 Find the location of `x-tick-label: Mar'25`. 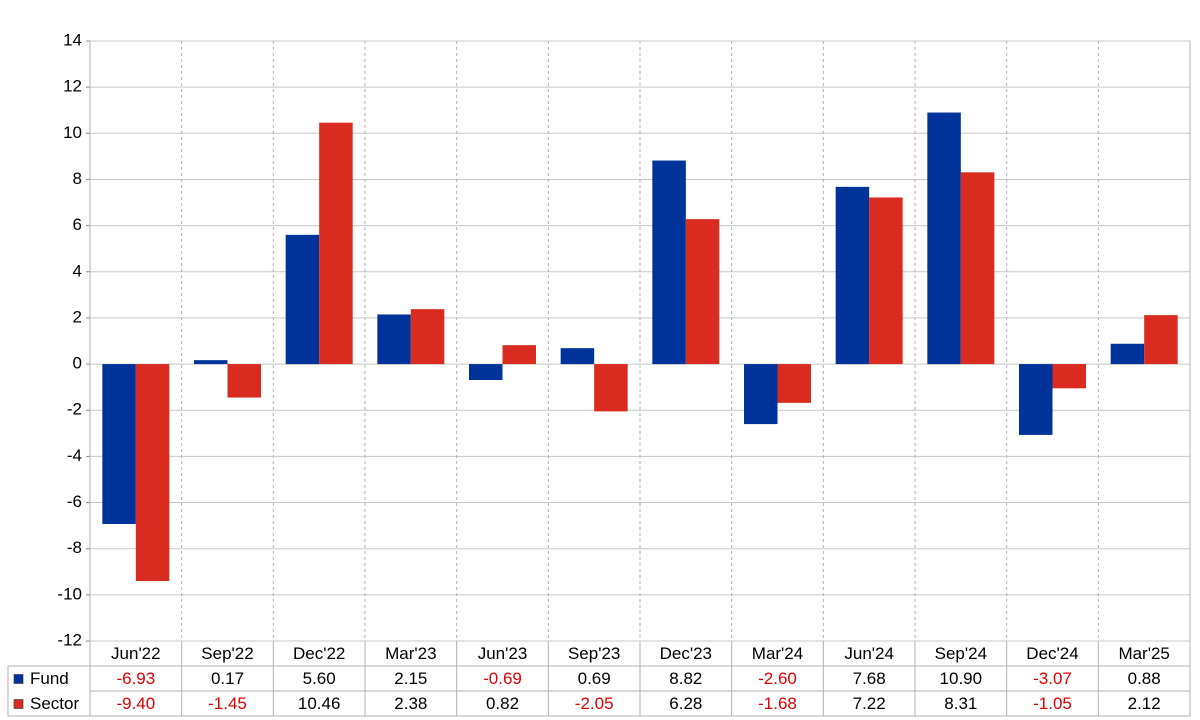

x-tick-label: Mar'25 is located at coordinates (1143, 653).